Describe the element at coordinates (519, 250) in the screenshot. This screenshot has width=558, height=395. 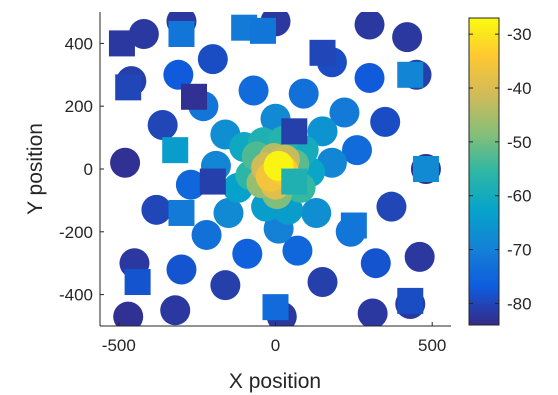
I see `colorbar-tick-label: -70` at that location.